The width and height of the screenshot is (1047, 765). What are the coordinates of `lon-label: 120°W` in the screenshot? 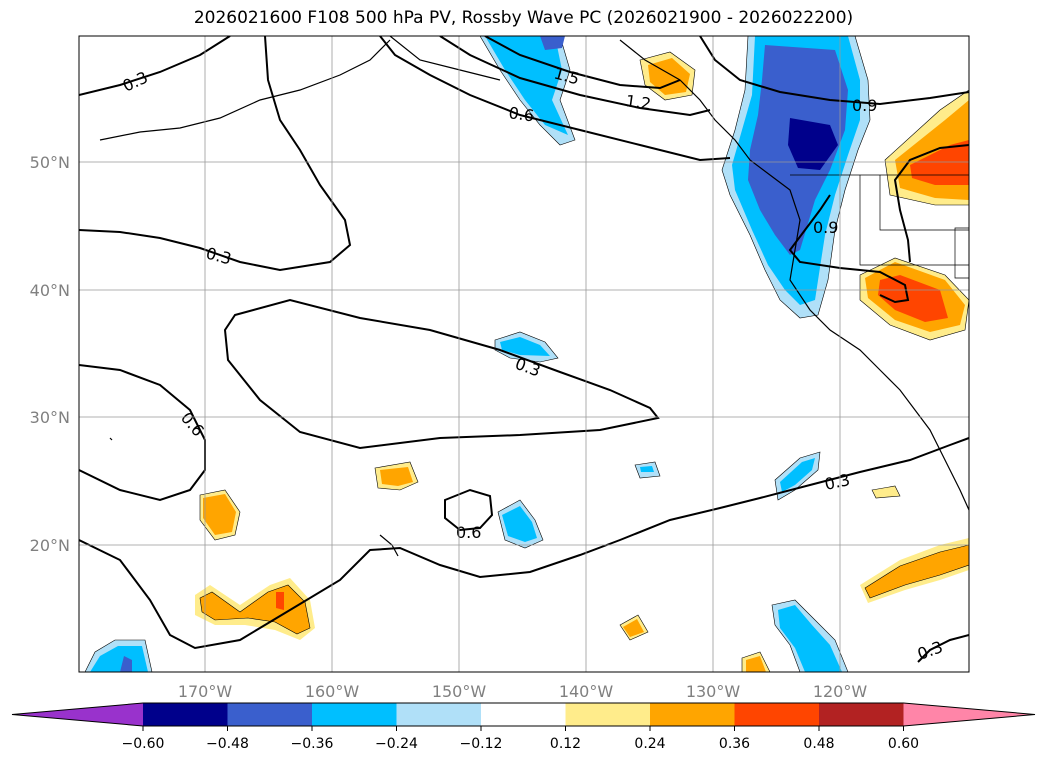 It's located at (840, 691).